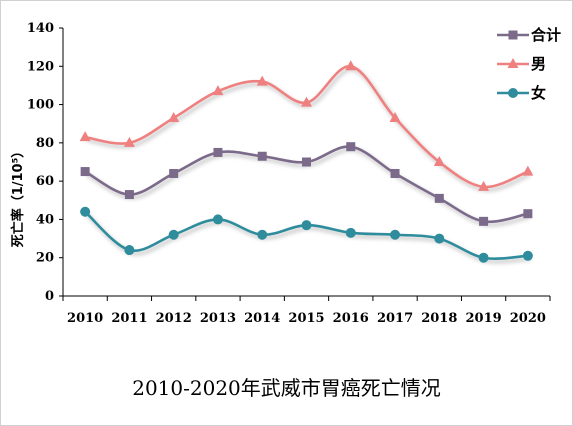 The width and height of the screenshot is (573, 426). Describe the element at coordinates (45, 181) in the screenshot. I see `y-tick-label: 60` at that location.